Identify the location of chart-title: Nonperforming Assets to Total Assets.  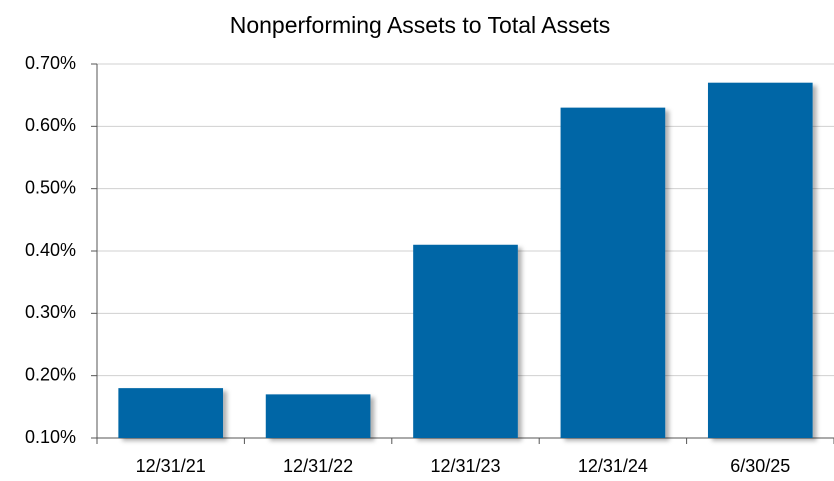
(420, 25).